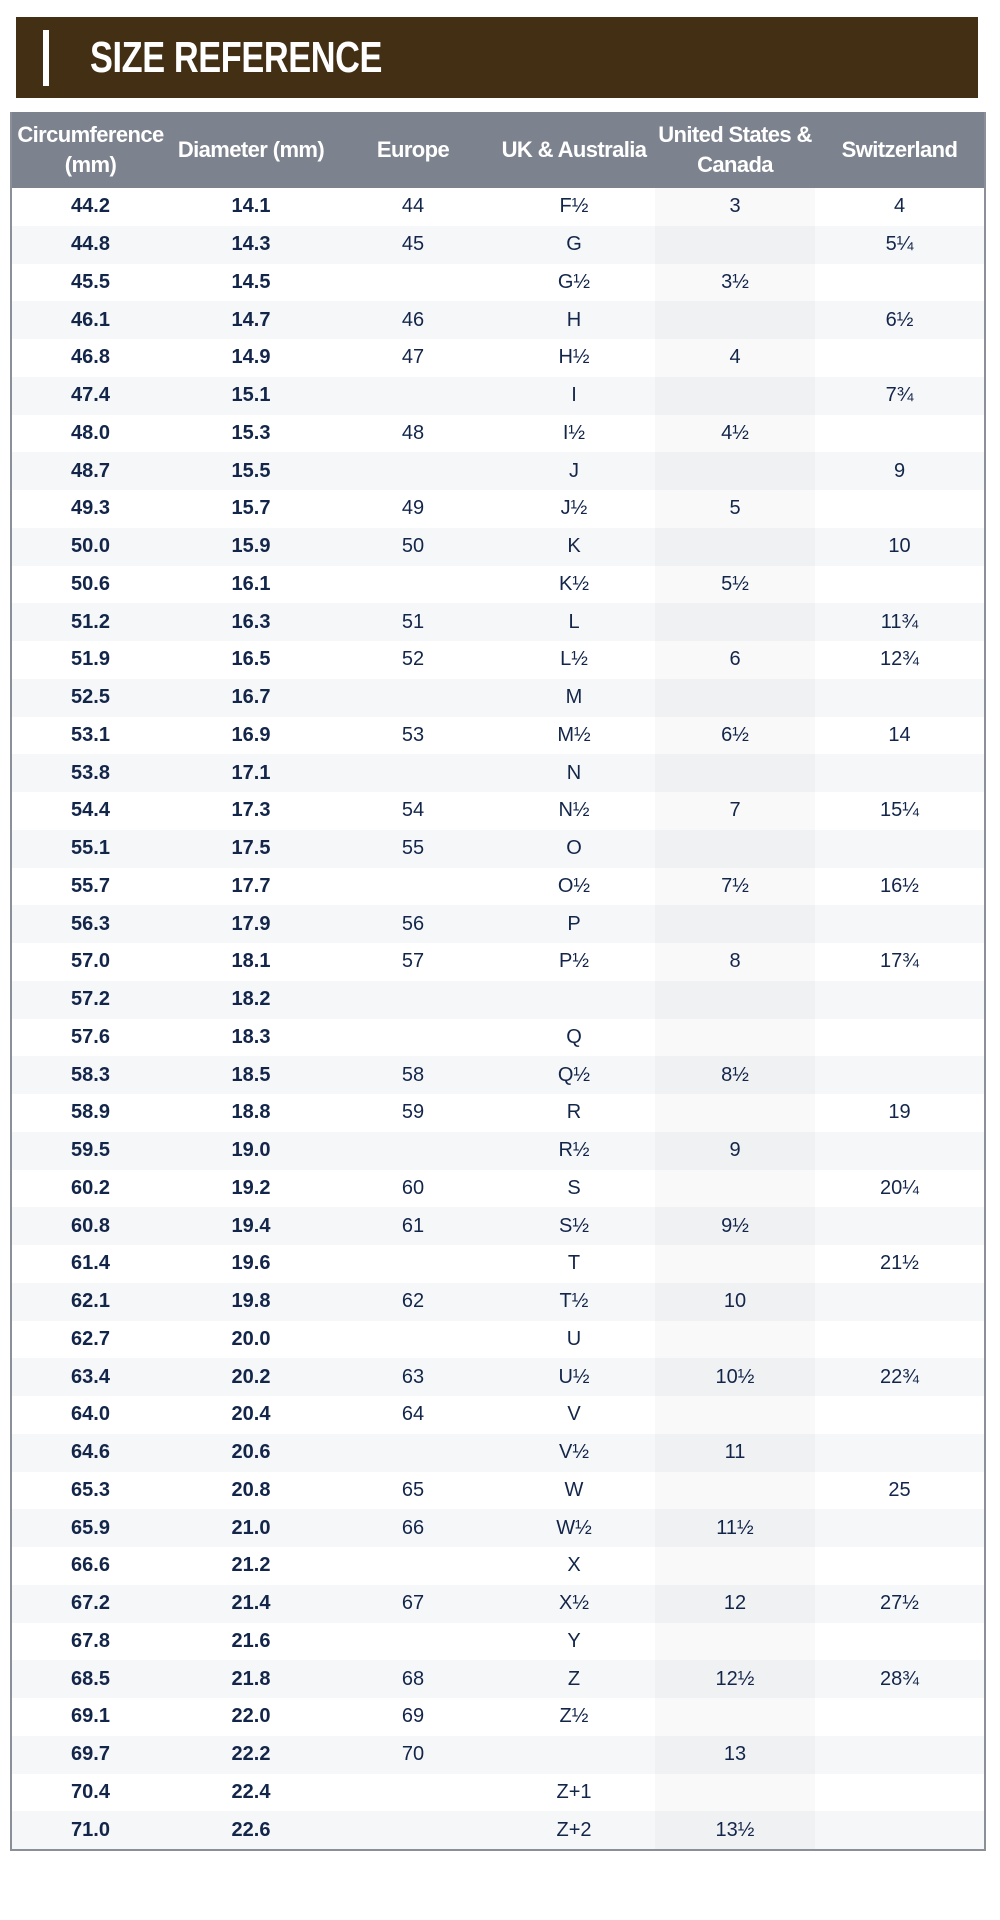 This screenshot has height=1920, width=1000. I want to click on cell-circumference: 54.4, so click(90, 810).